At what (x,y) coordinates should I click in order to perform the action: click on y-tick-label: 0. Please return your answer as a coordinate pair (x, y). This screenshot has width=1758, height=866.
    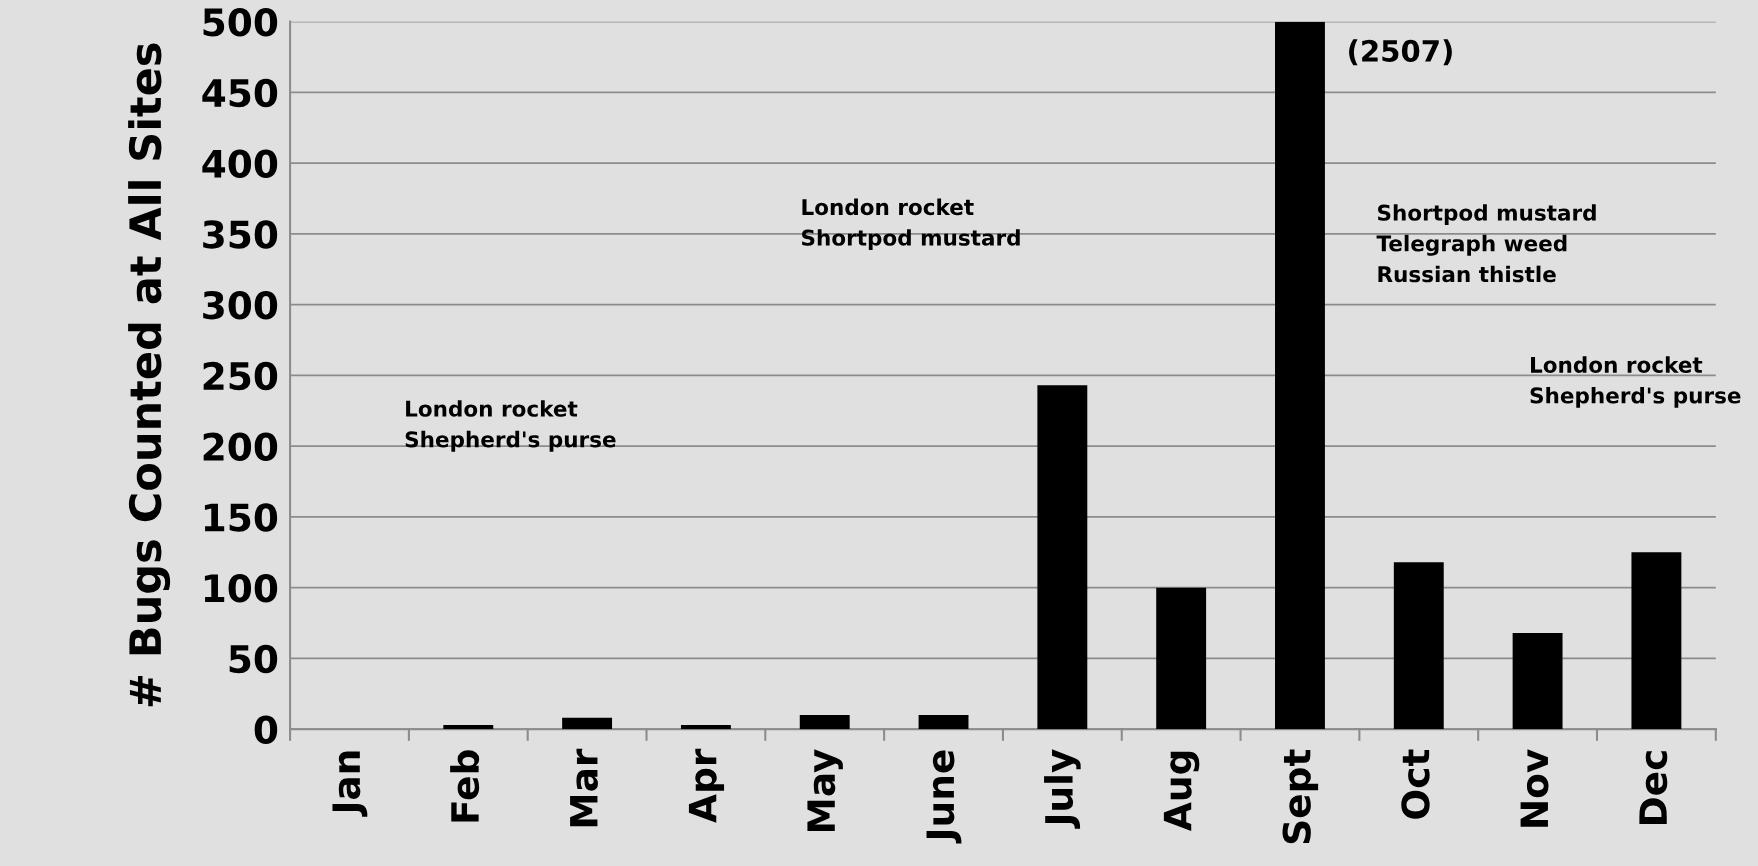
    Looking at the image, I should click on (266, 729).